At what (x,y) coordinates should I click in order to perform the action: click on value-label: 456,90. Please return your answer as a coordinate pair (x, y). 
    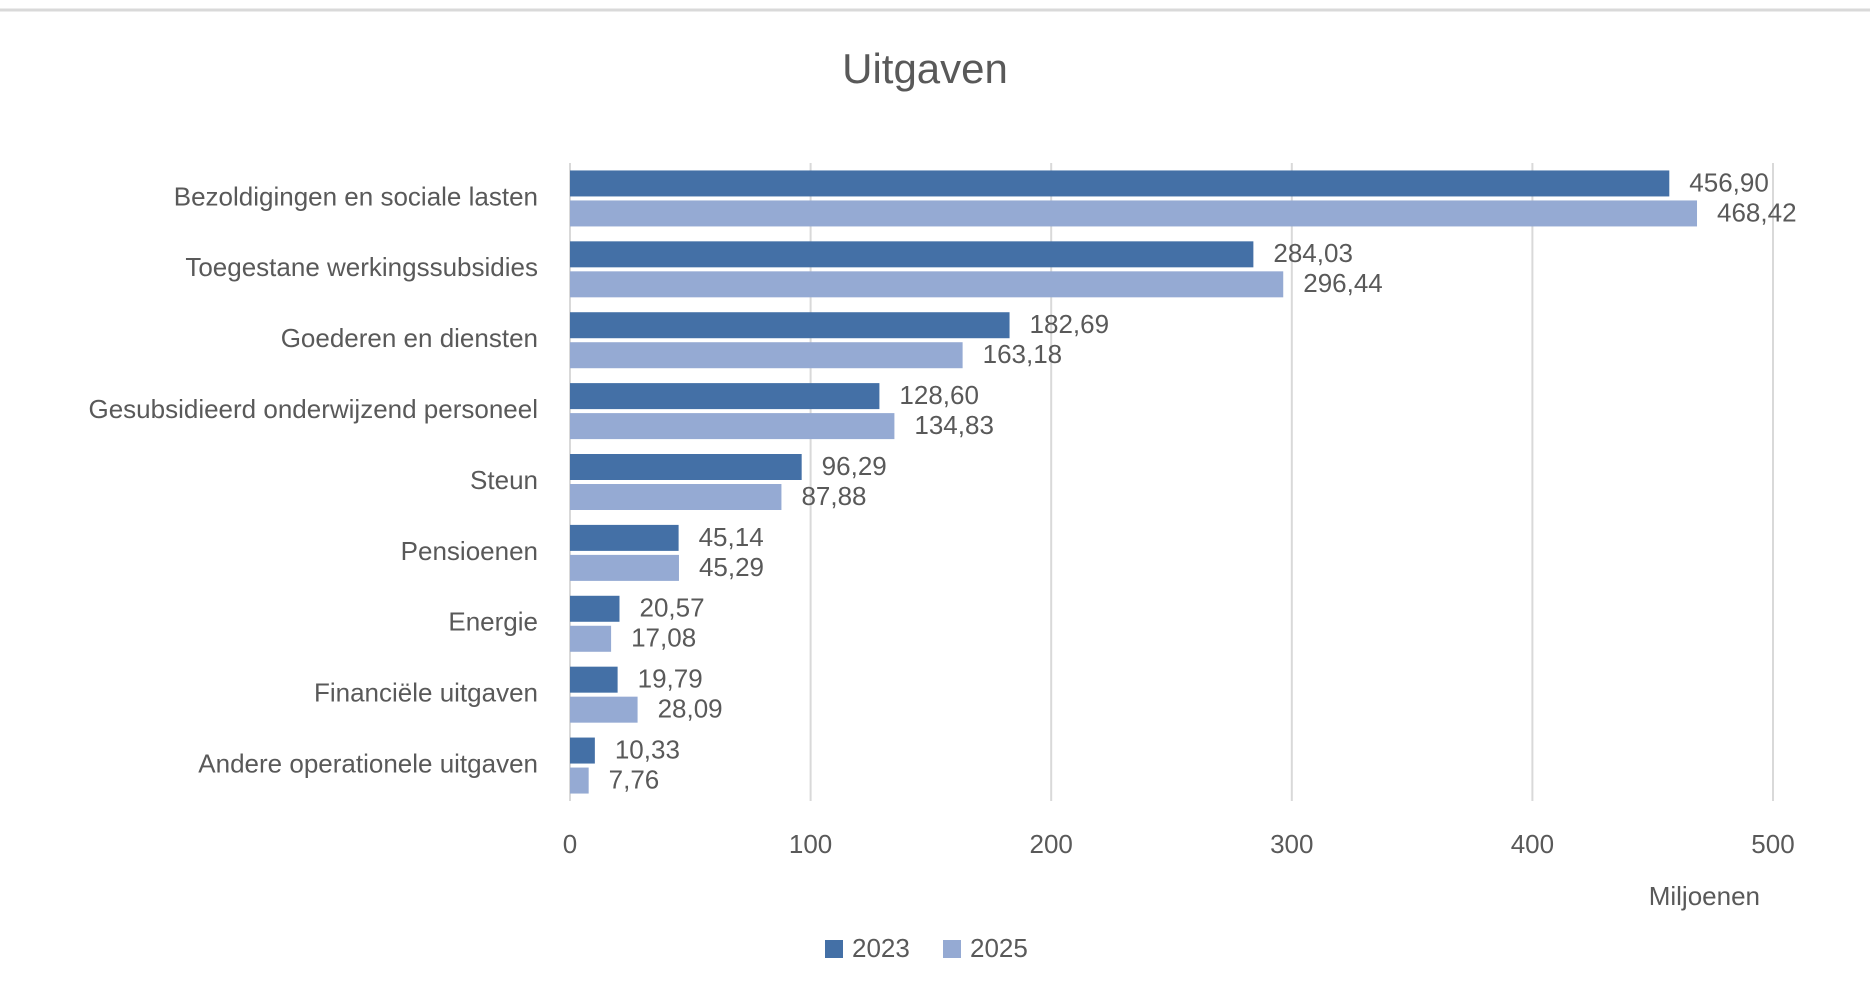
    Looking at the image, I should click on (1729, 182).